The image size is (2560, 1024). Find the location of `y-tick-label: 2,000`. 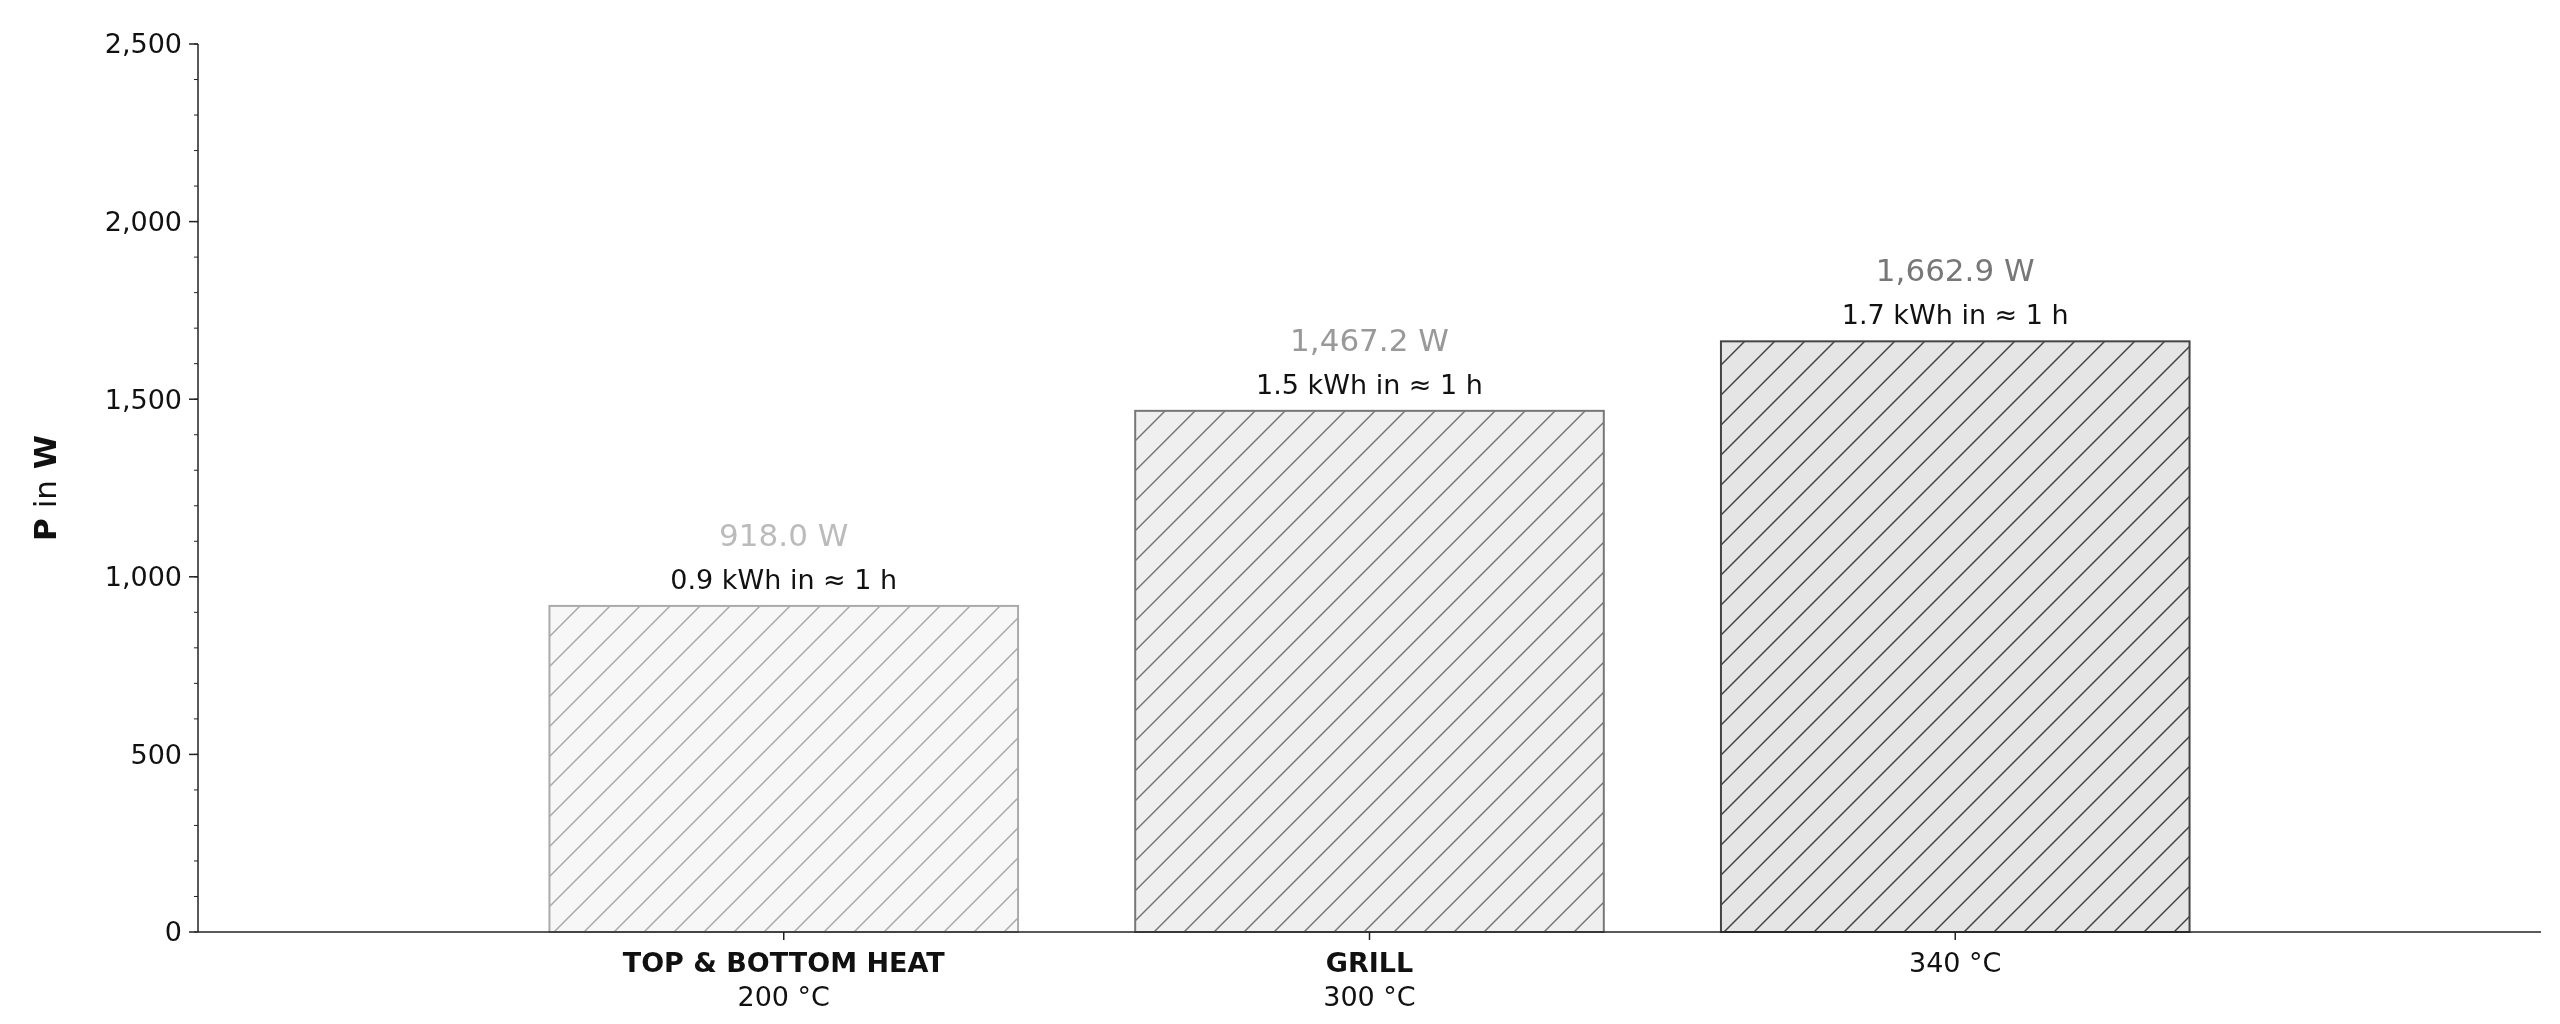

y-tick-label: 2,000 is located at coordinates (143, 222).